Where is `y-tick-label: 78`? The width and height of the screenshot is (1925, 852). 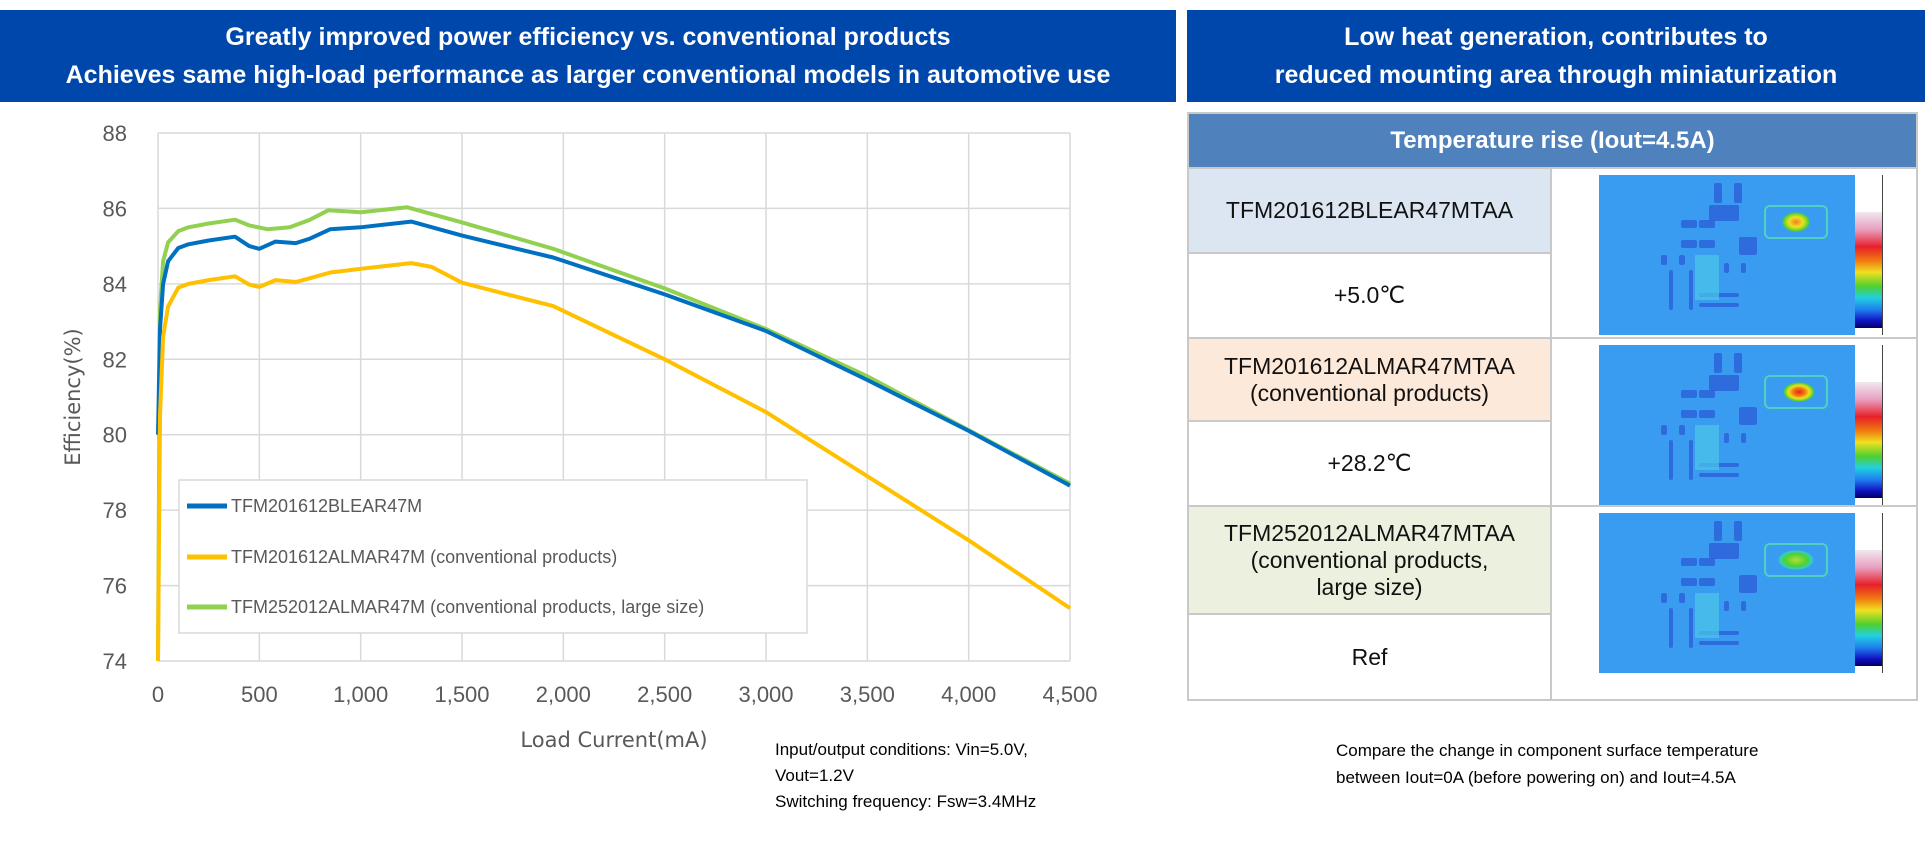 y-tick-label: 78 is located at coordinates (115, 510).